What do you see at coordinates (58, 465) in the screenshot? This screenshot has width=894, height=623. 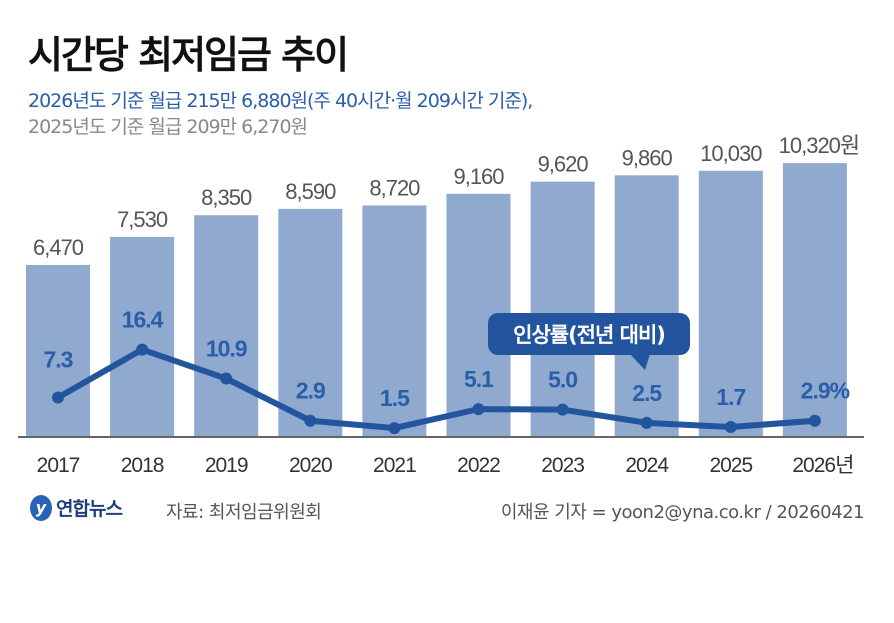 I see `x-tick-label: 2017` at bounding box center [58, 465].